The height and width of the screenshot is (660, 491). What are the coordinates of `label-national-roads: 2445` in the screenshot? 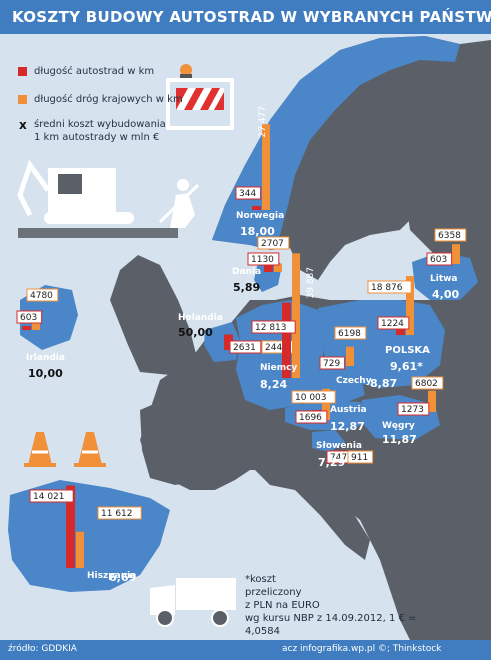 It's located at (276, 348).